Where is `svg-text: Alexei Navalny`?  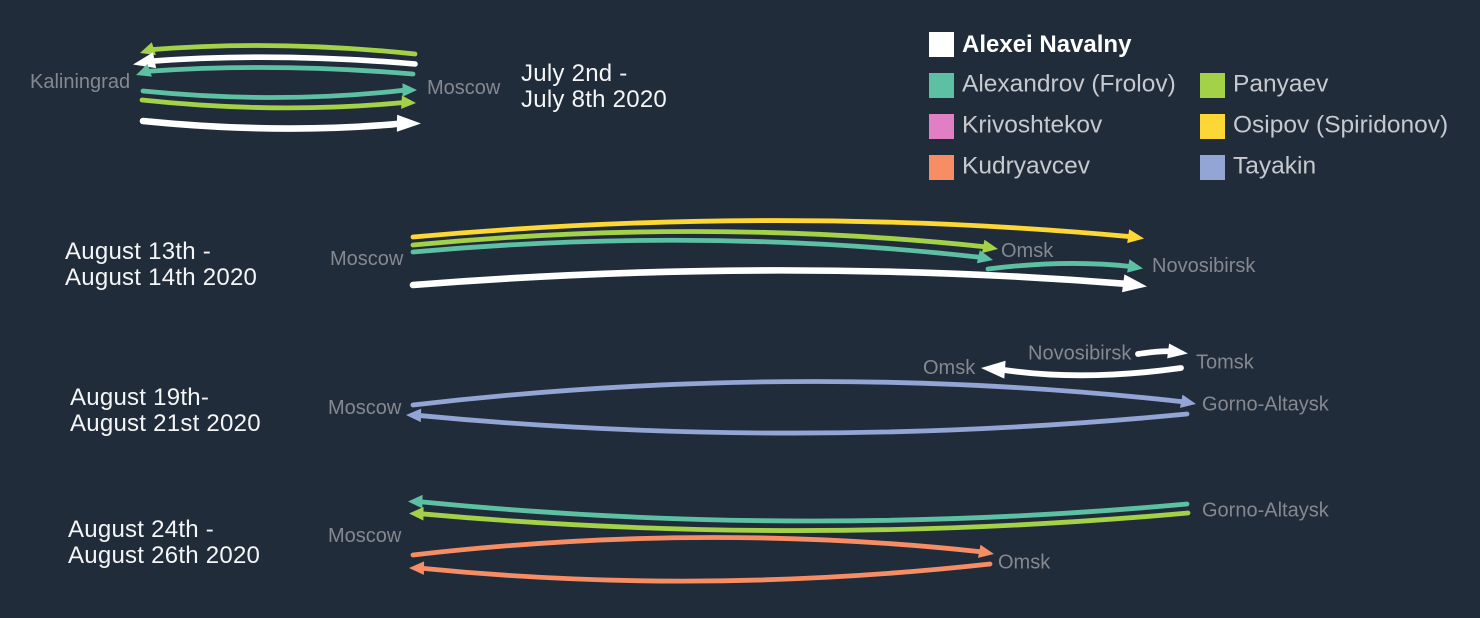 svg-text: Alexei Navalny is located at coordinates (1047, 44).